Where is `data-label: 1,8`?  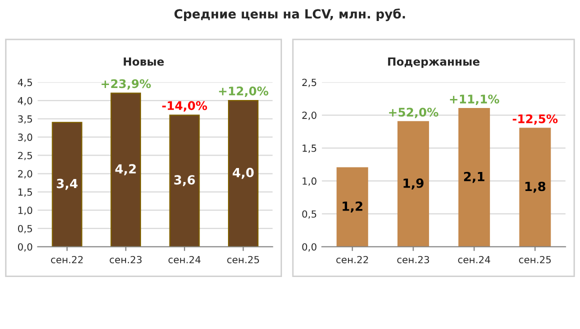 data-label: 1,8 is located at coordinates (535, 187).